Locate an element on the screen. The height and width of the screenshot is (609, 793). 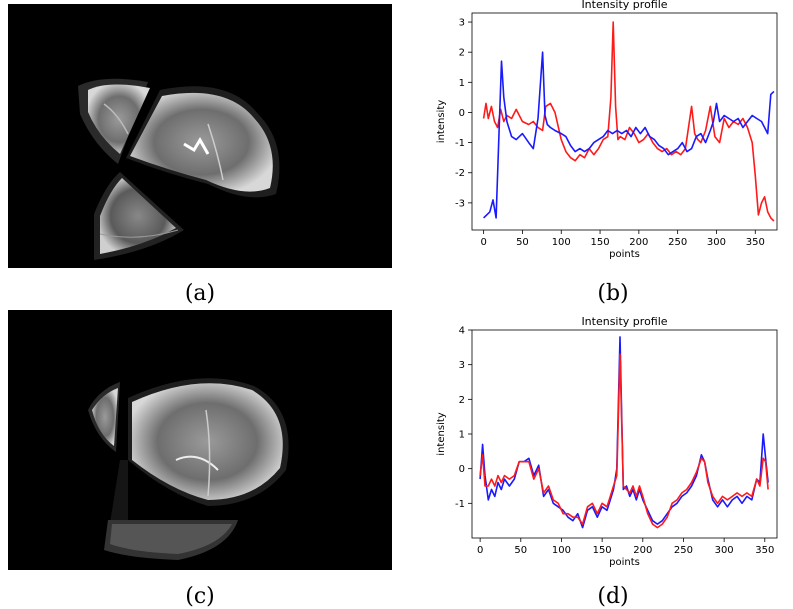
caption-a: (a) is located at coordinates (200, 293).